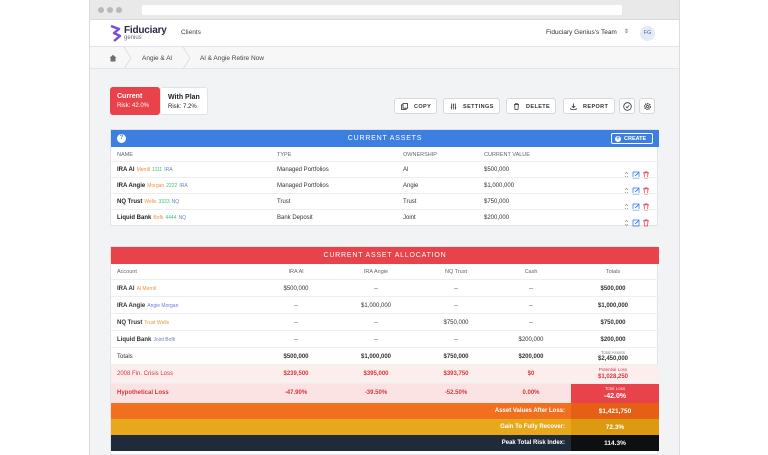  What do you see at coordinates (410, 202) in the screenshot?
I see `asset-ownership: Trust` at bounding box center [410, 202].